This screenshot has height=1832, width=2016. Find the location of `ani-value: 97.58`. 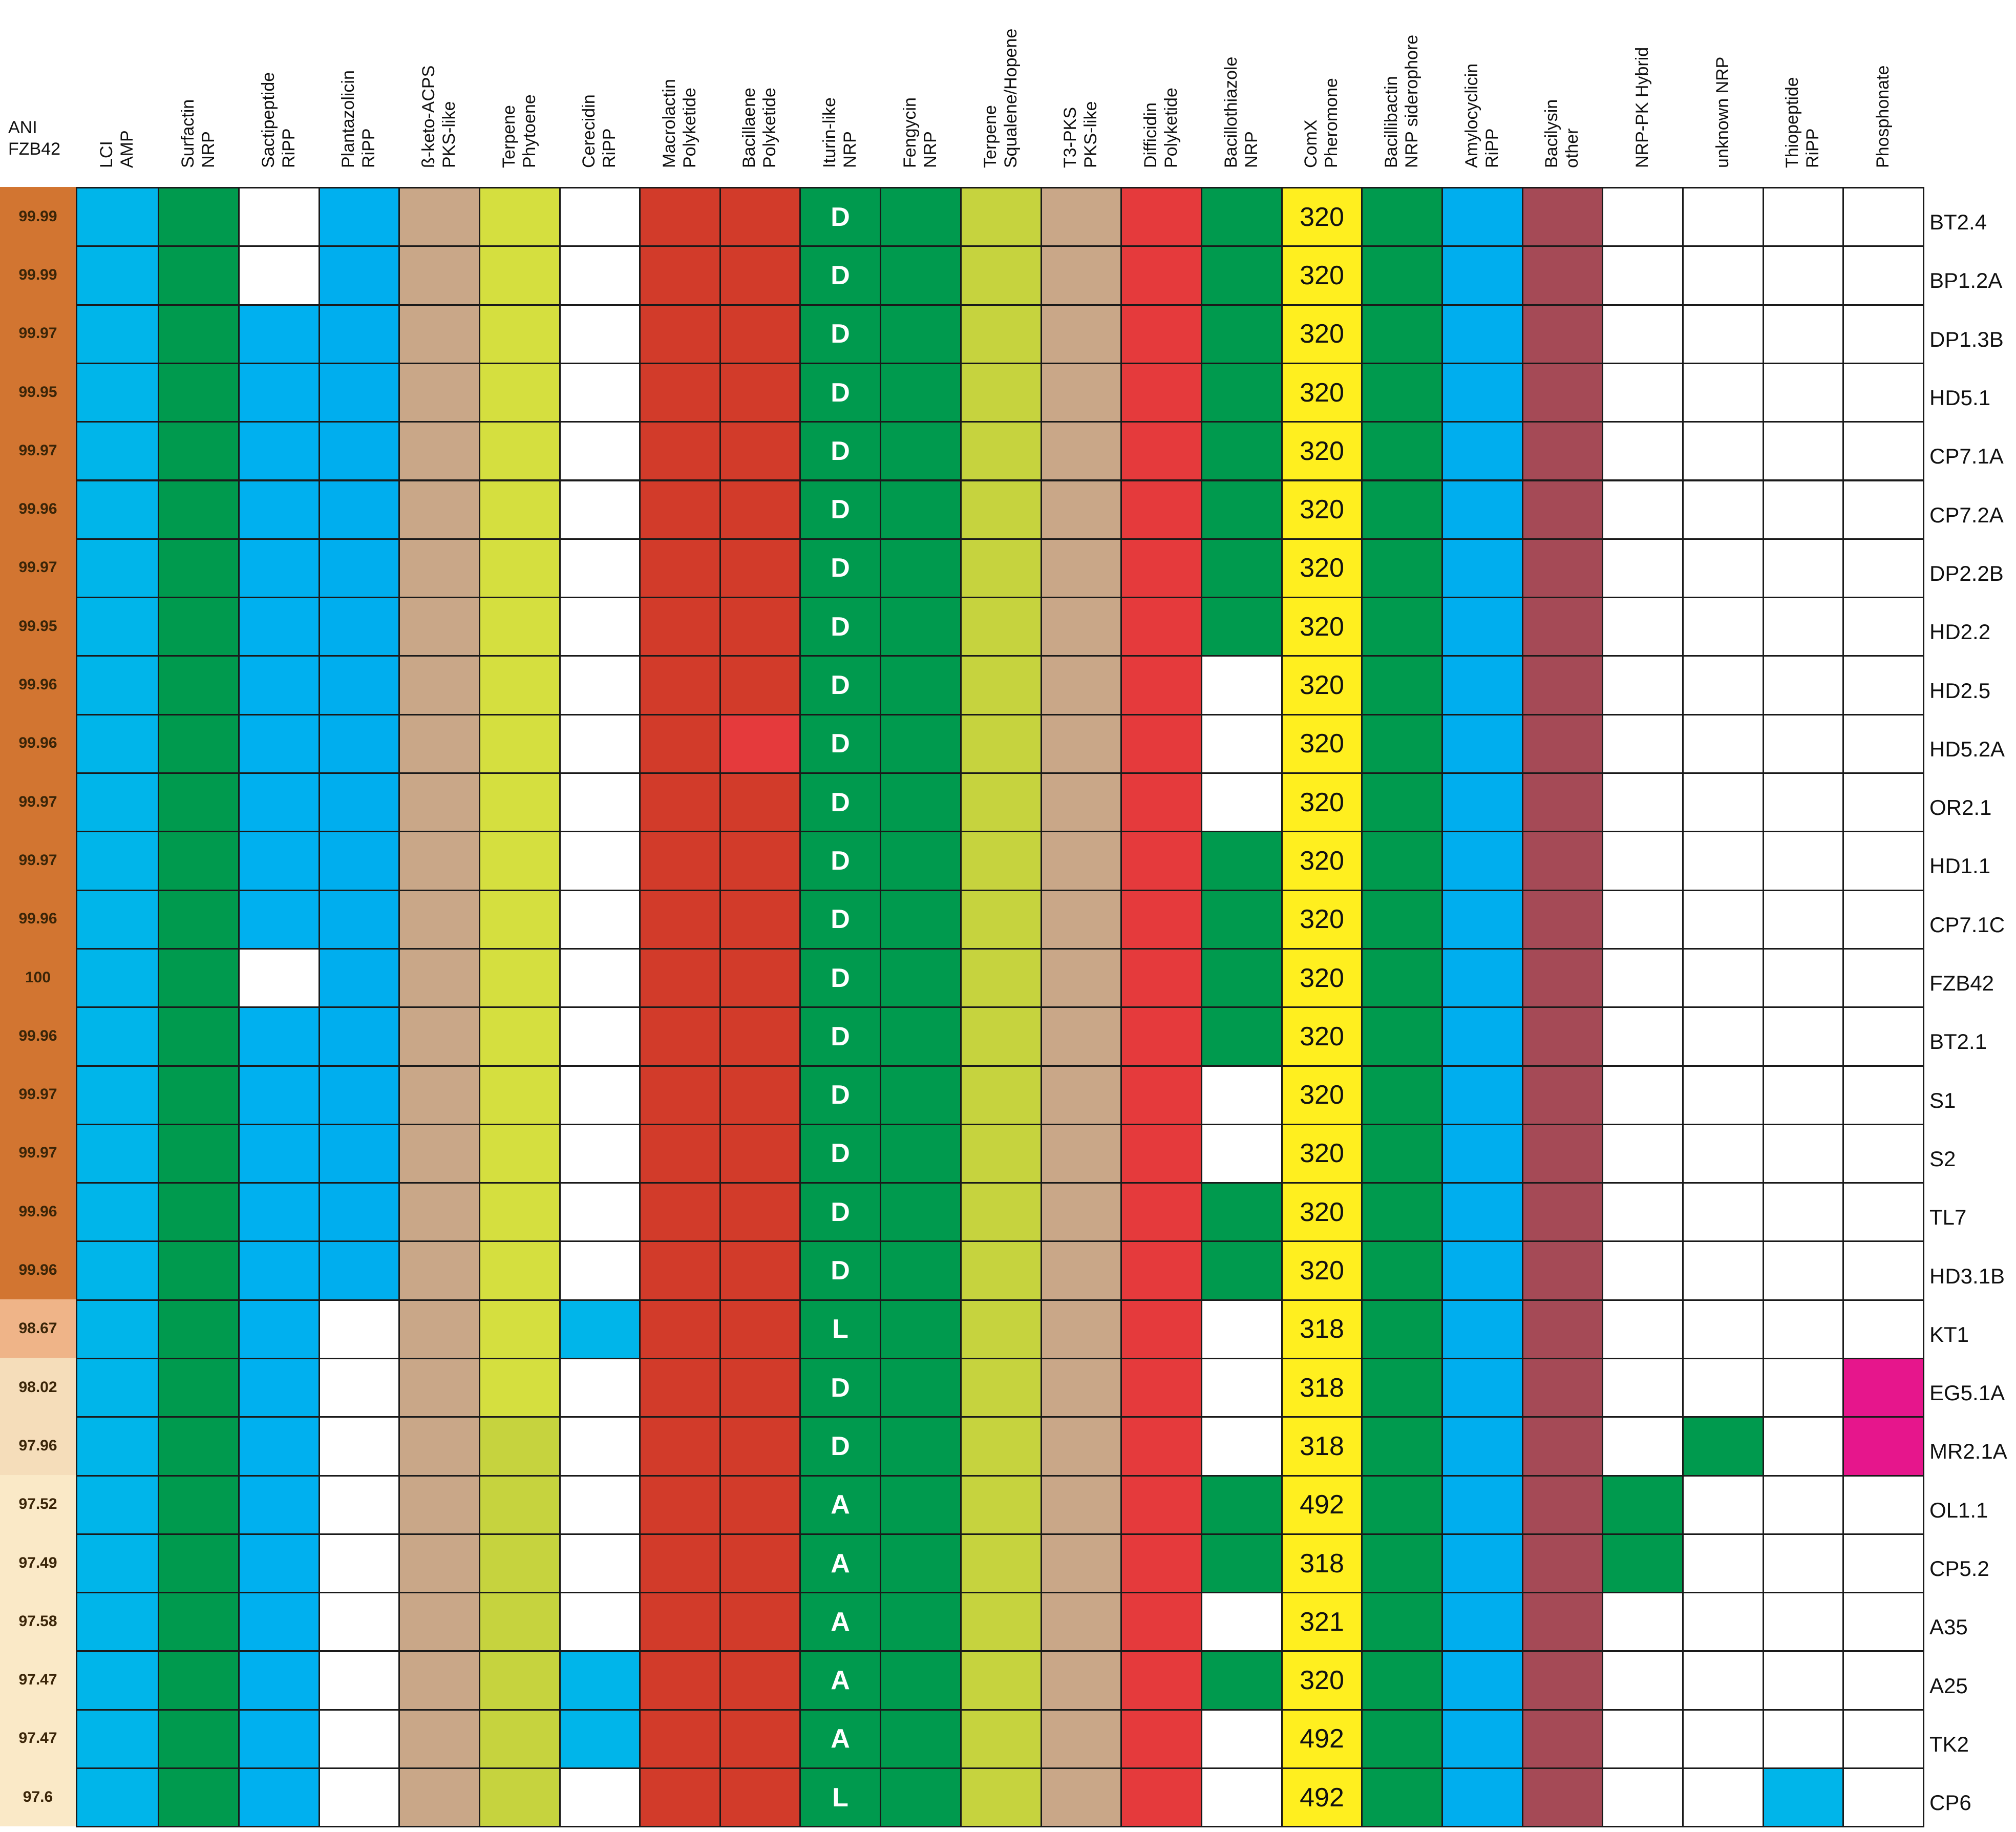

ani-value: 97.58 is located at coordinates (38, 1621).